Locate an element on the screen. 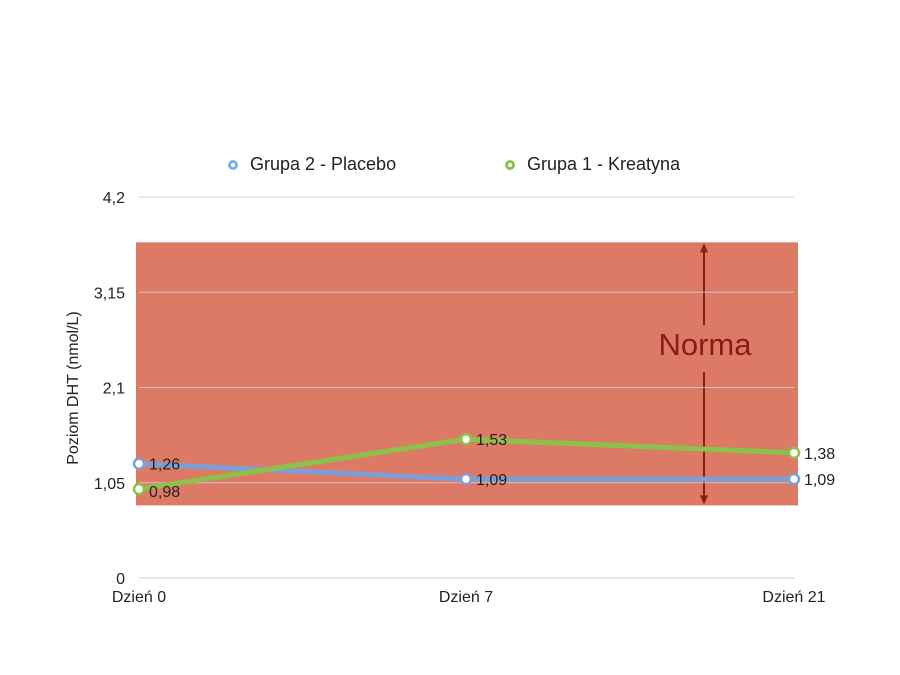 Image resolution: width=900 pixels, height=675 pixels. legend-item-kreatyna: Grupa 1 - Kreatyna is located at coordinates (592, 164).